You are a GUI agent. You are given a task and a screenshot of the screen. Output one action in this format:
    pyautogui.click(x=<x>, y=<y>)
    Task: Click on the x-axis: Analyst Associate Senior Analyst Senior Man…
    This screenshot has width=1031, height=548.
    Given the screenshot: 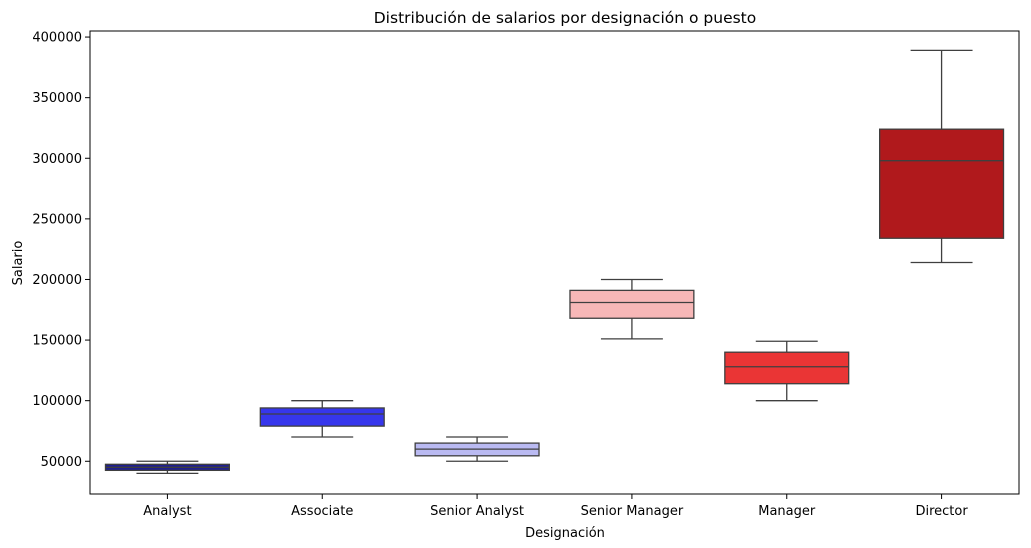 What is the action you would take?
    pyautogui.click(x=555, y=506)
    